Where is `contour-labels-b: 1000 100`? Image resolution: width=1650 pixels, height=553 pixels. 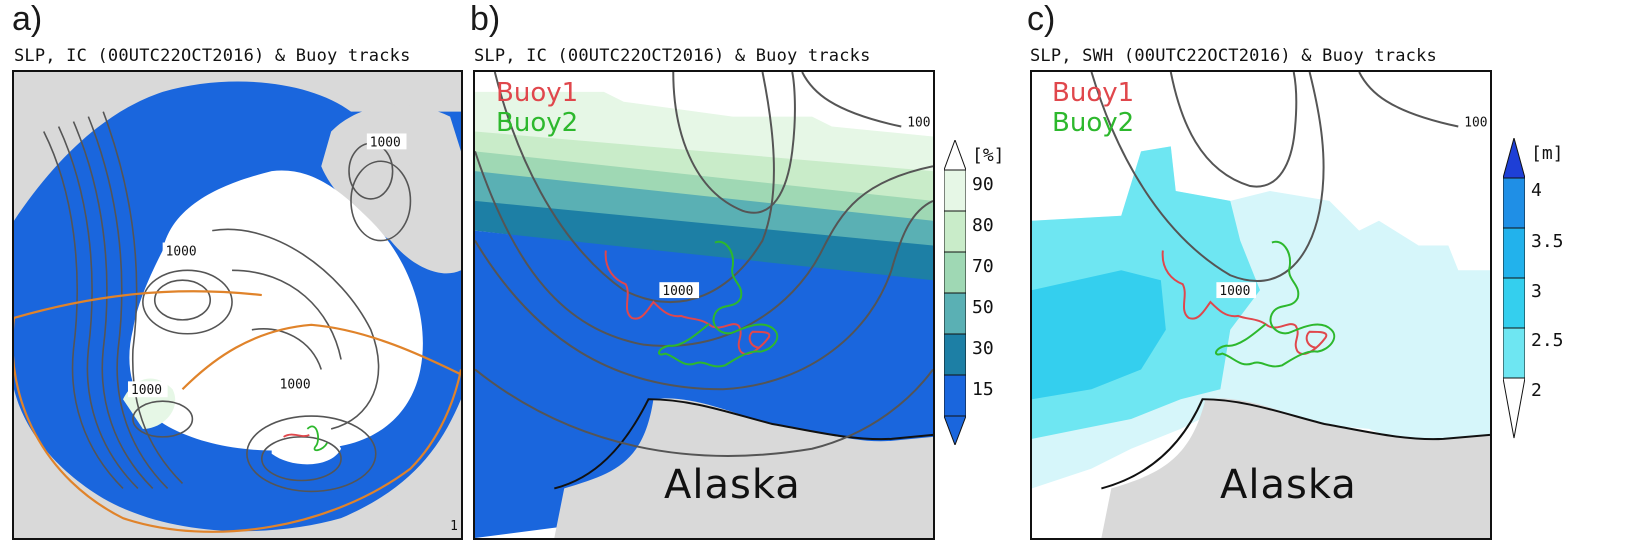 contour-labels-b: 1000 100 is located at coordinates (794, 207).